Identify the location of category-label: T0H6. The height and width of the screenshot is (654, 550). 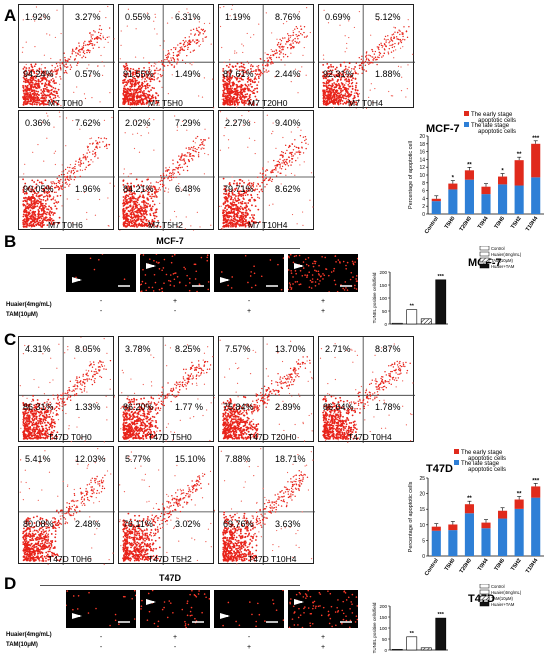
(500, 223).